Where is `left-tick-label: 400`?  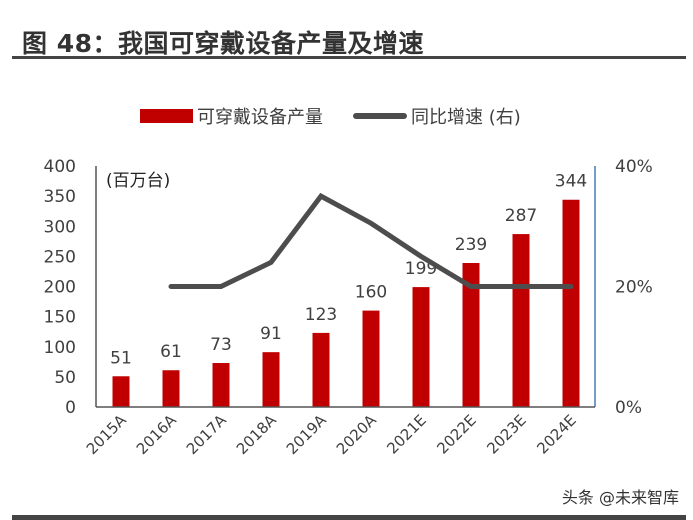 left-tick-label: 400 is located at coordinates (60, 167).